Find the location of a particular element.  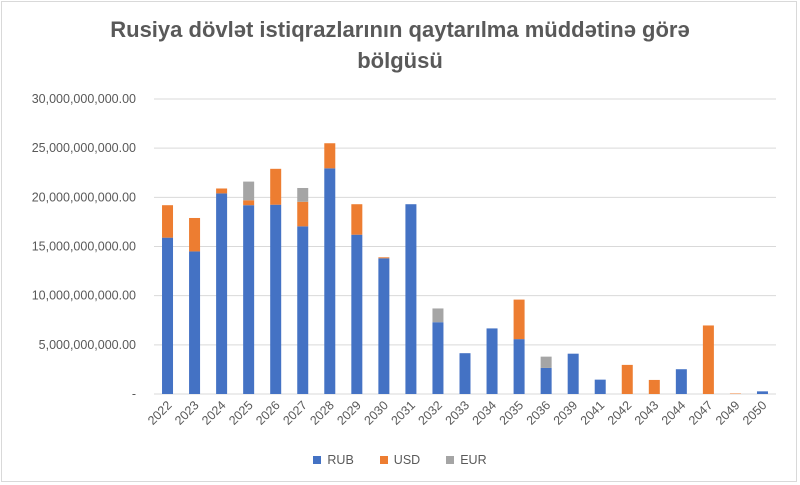

chart-title-line-2: bölgüsü is located at coordinates (400, 60).